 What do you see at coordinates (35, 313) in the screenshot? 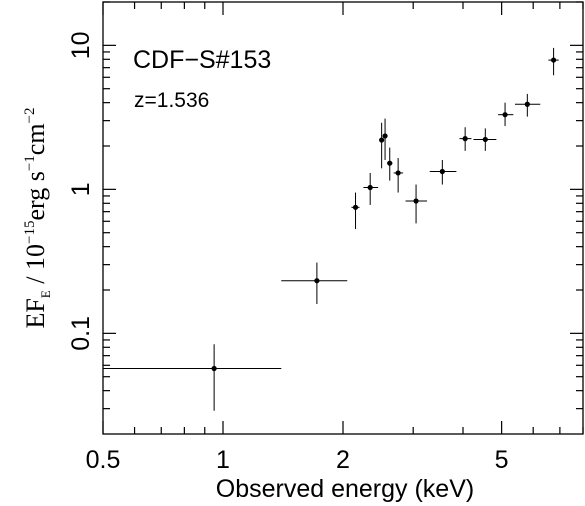
I see `y-label-main: EF` at bounding box center [35, 313].